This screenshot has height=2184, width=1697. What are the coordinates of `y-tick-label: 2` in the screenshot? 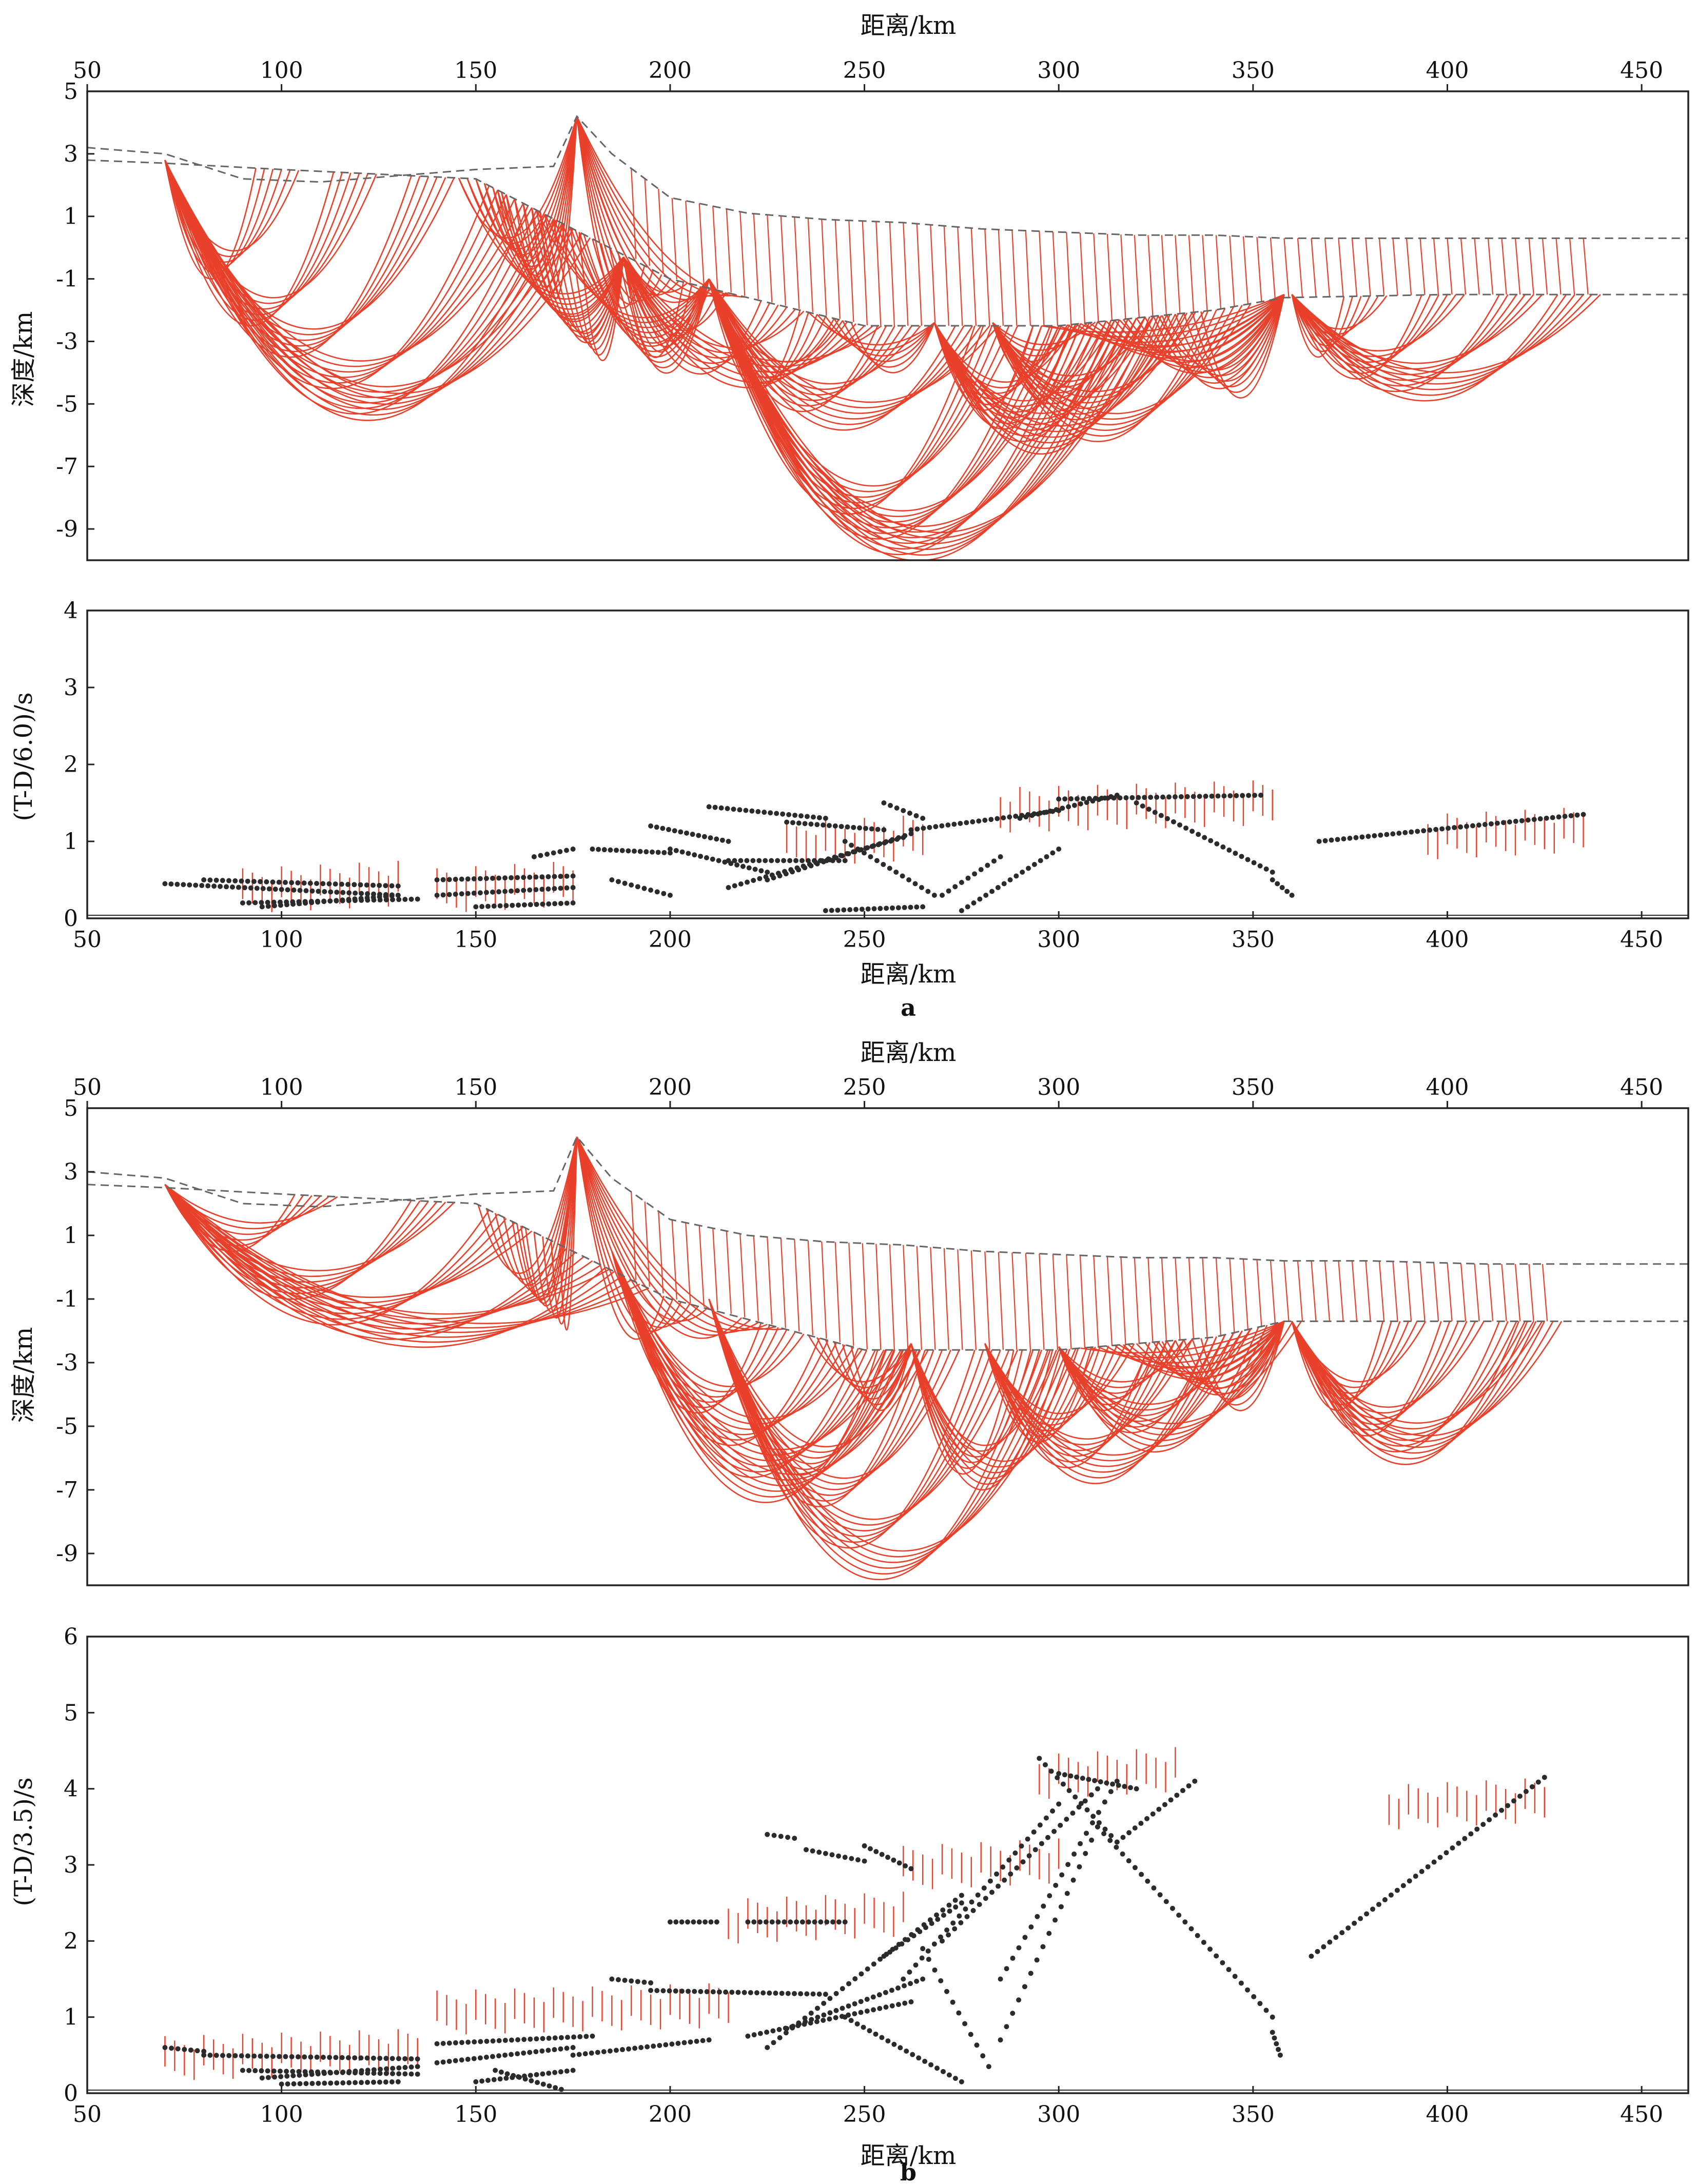 It's located at (71, 765).